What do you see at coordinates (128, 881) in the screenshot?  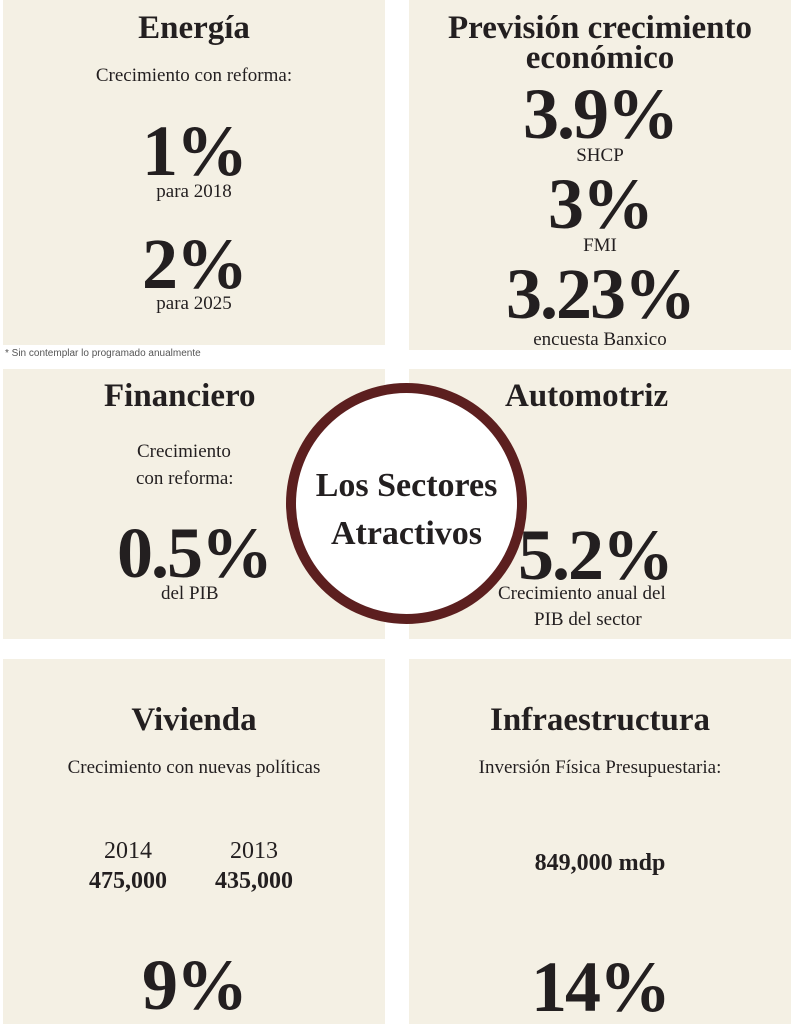 I see `vivienda-year-value: 475,000` at bounding box center [128, 881].